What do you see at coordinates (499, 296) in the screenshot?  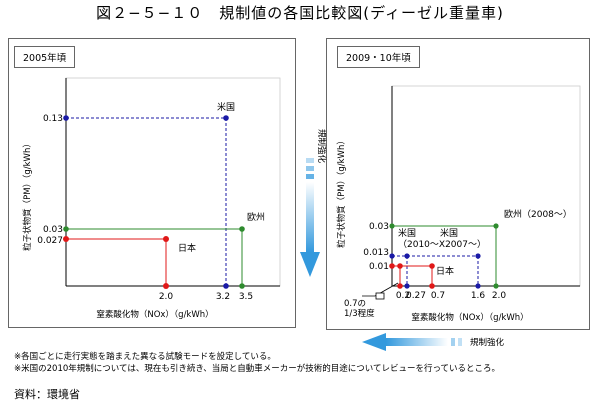 I see `x-tick-label-2009: 2.0` at bounding box center [499, 296].